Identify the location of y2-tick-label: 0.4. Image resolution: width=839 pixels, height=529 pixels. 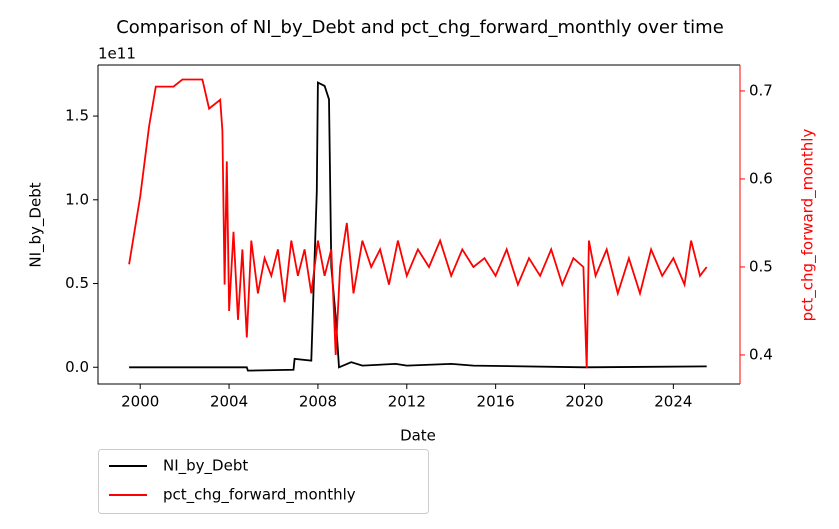
(761, 354).